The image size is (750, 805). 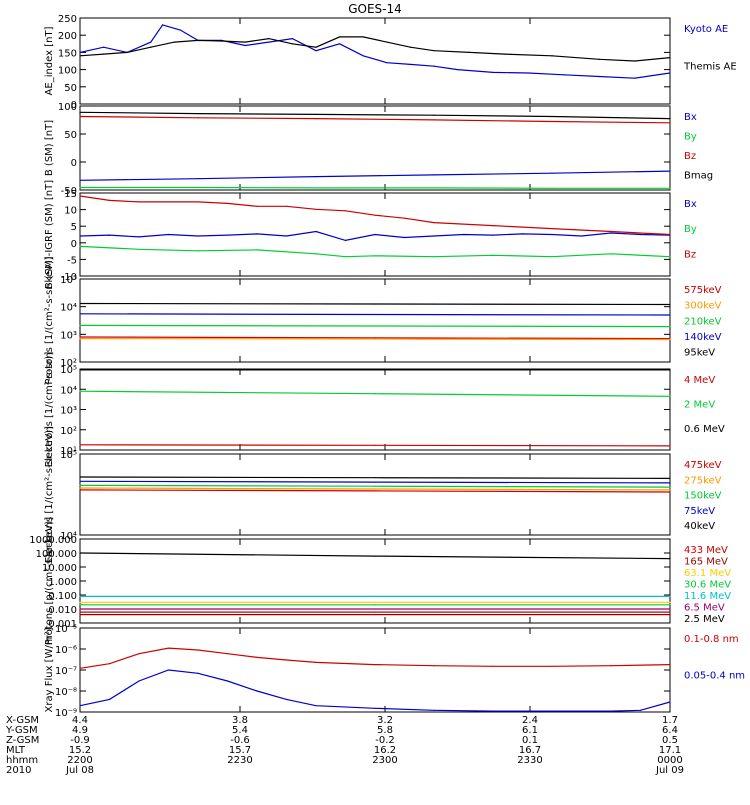 I want to click on legend-entry: 95keV, so click(x=699, y=353).